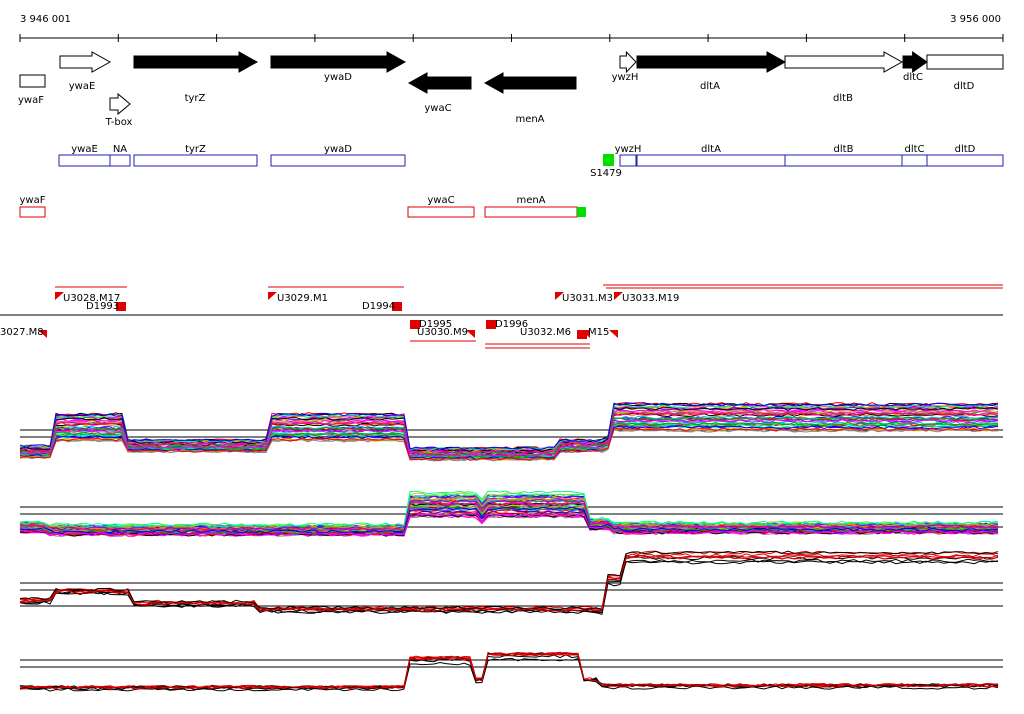 This screenshot has width=1024, height=714. What do you see at coordinates (964, 86) in the screenshot?
I see `gene-label: dltD` at bounding box center [964, 86].